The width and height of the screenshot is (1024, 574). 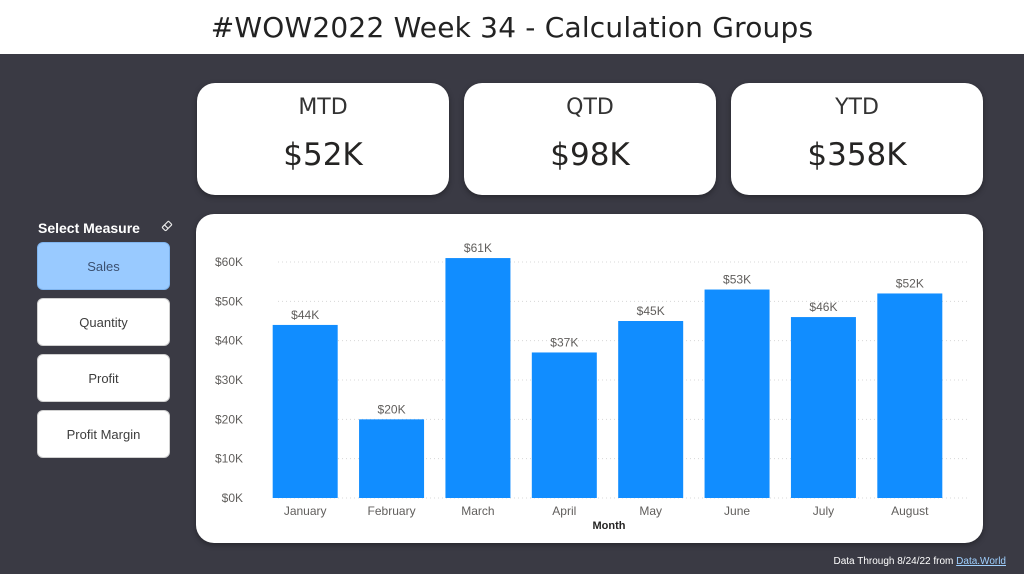 I want to click on slicer-option-profit: Profit, so click(x=103, y=378).